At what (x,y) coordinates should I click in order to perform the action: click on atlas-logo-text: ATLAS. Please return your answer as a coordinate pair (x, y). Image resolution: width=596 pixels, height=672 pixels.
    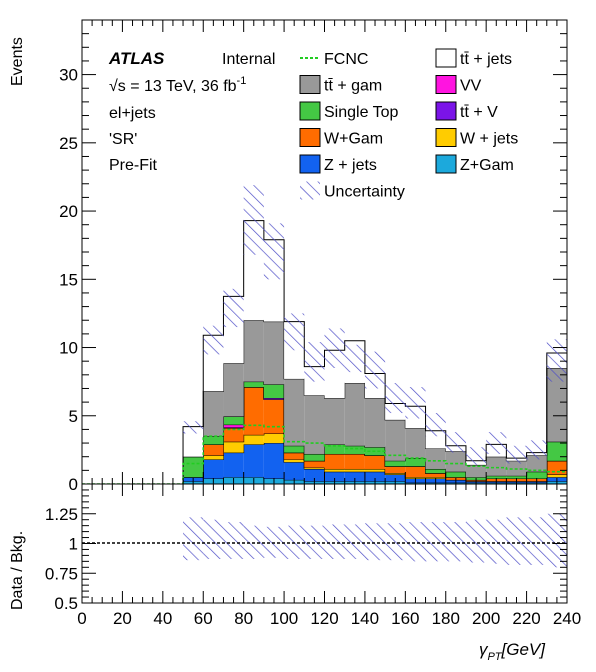
    Looking at the image, I should click on (136, 58).